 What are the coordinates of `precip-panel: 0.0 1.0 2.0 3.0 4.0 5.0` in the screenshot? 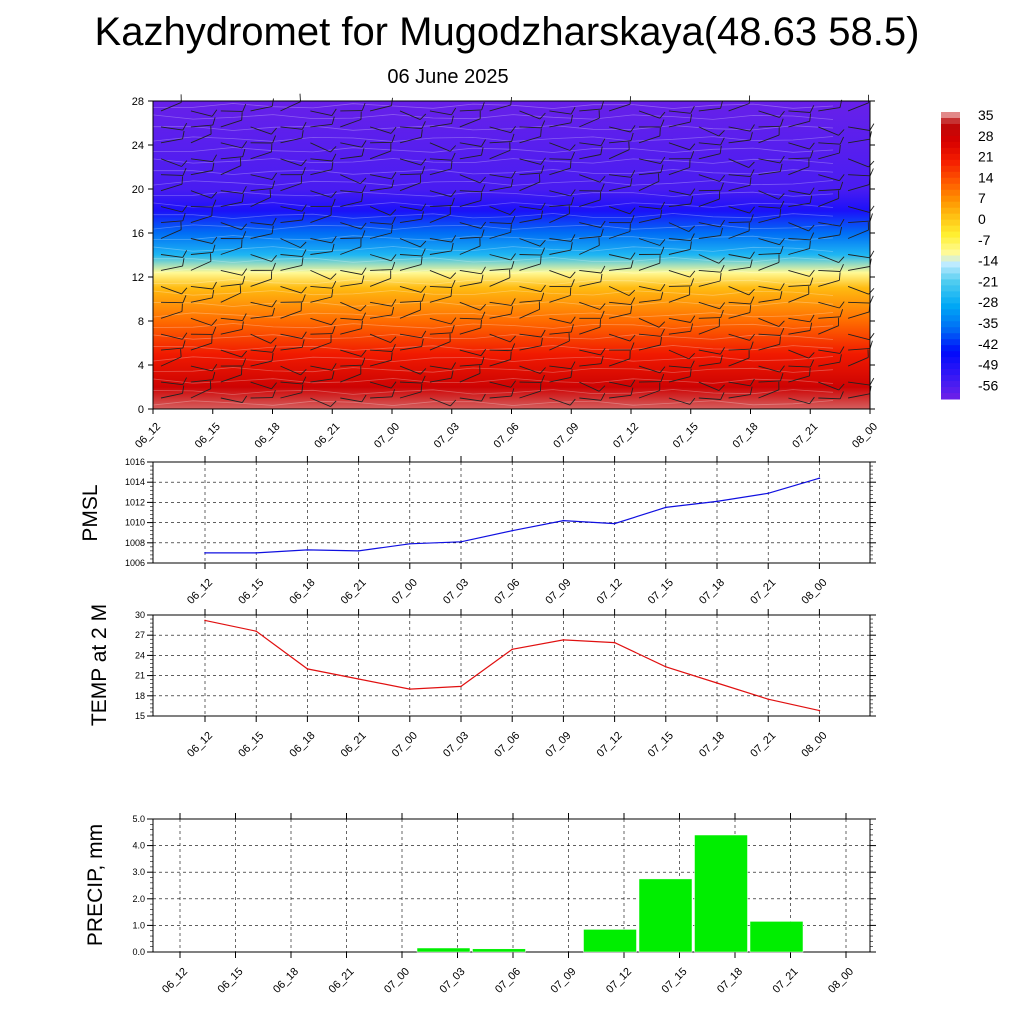 It's located at (504, 885).